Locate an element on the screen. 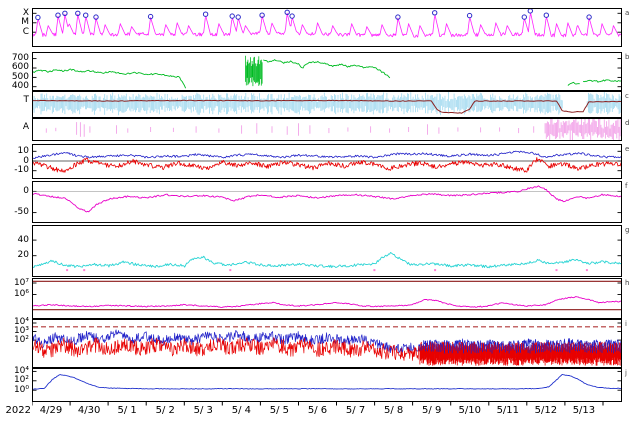 The height and width of the screenshot is (424, 634). y-axis-label-imf: -10 is located at coordinates (21, 170).